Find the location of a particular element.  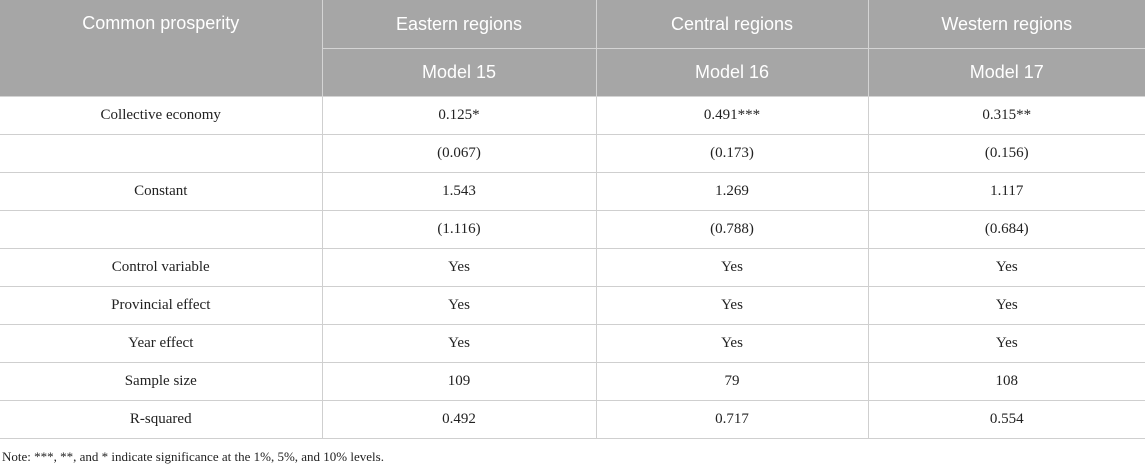

table-cell: 0.491*** is located at coordinates (732, 115).